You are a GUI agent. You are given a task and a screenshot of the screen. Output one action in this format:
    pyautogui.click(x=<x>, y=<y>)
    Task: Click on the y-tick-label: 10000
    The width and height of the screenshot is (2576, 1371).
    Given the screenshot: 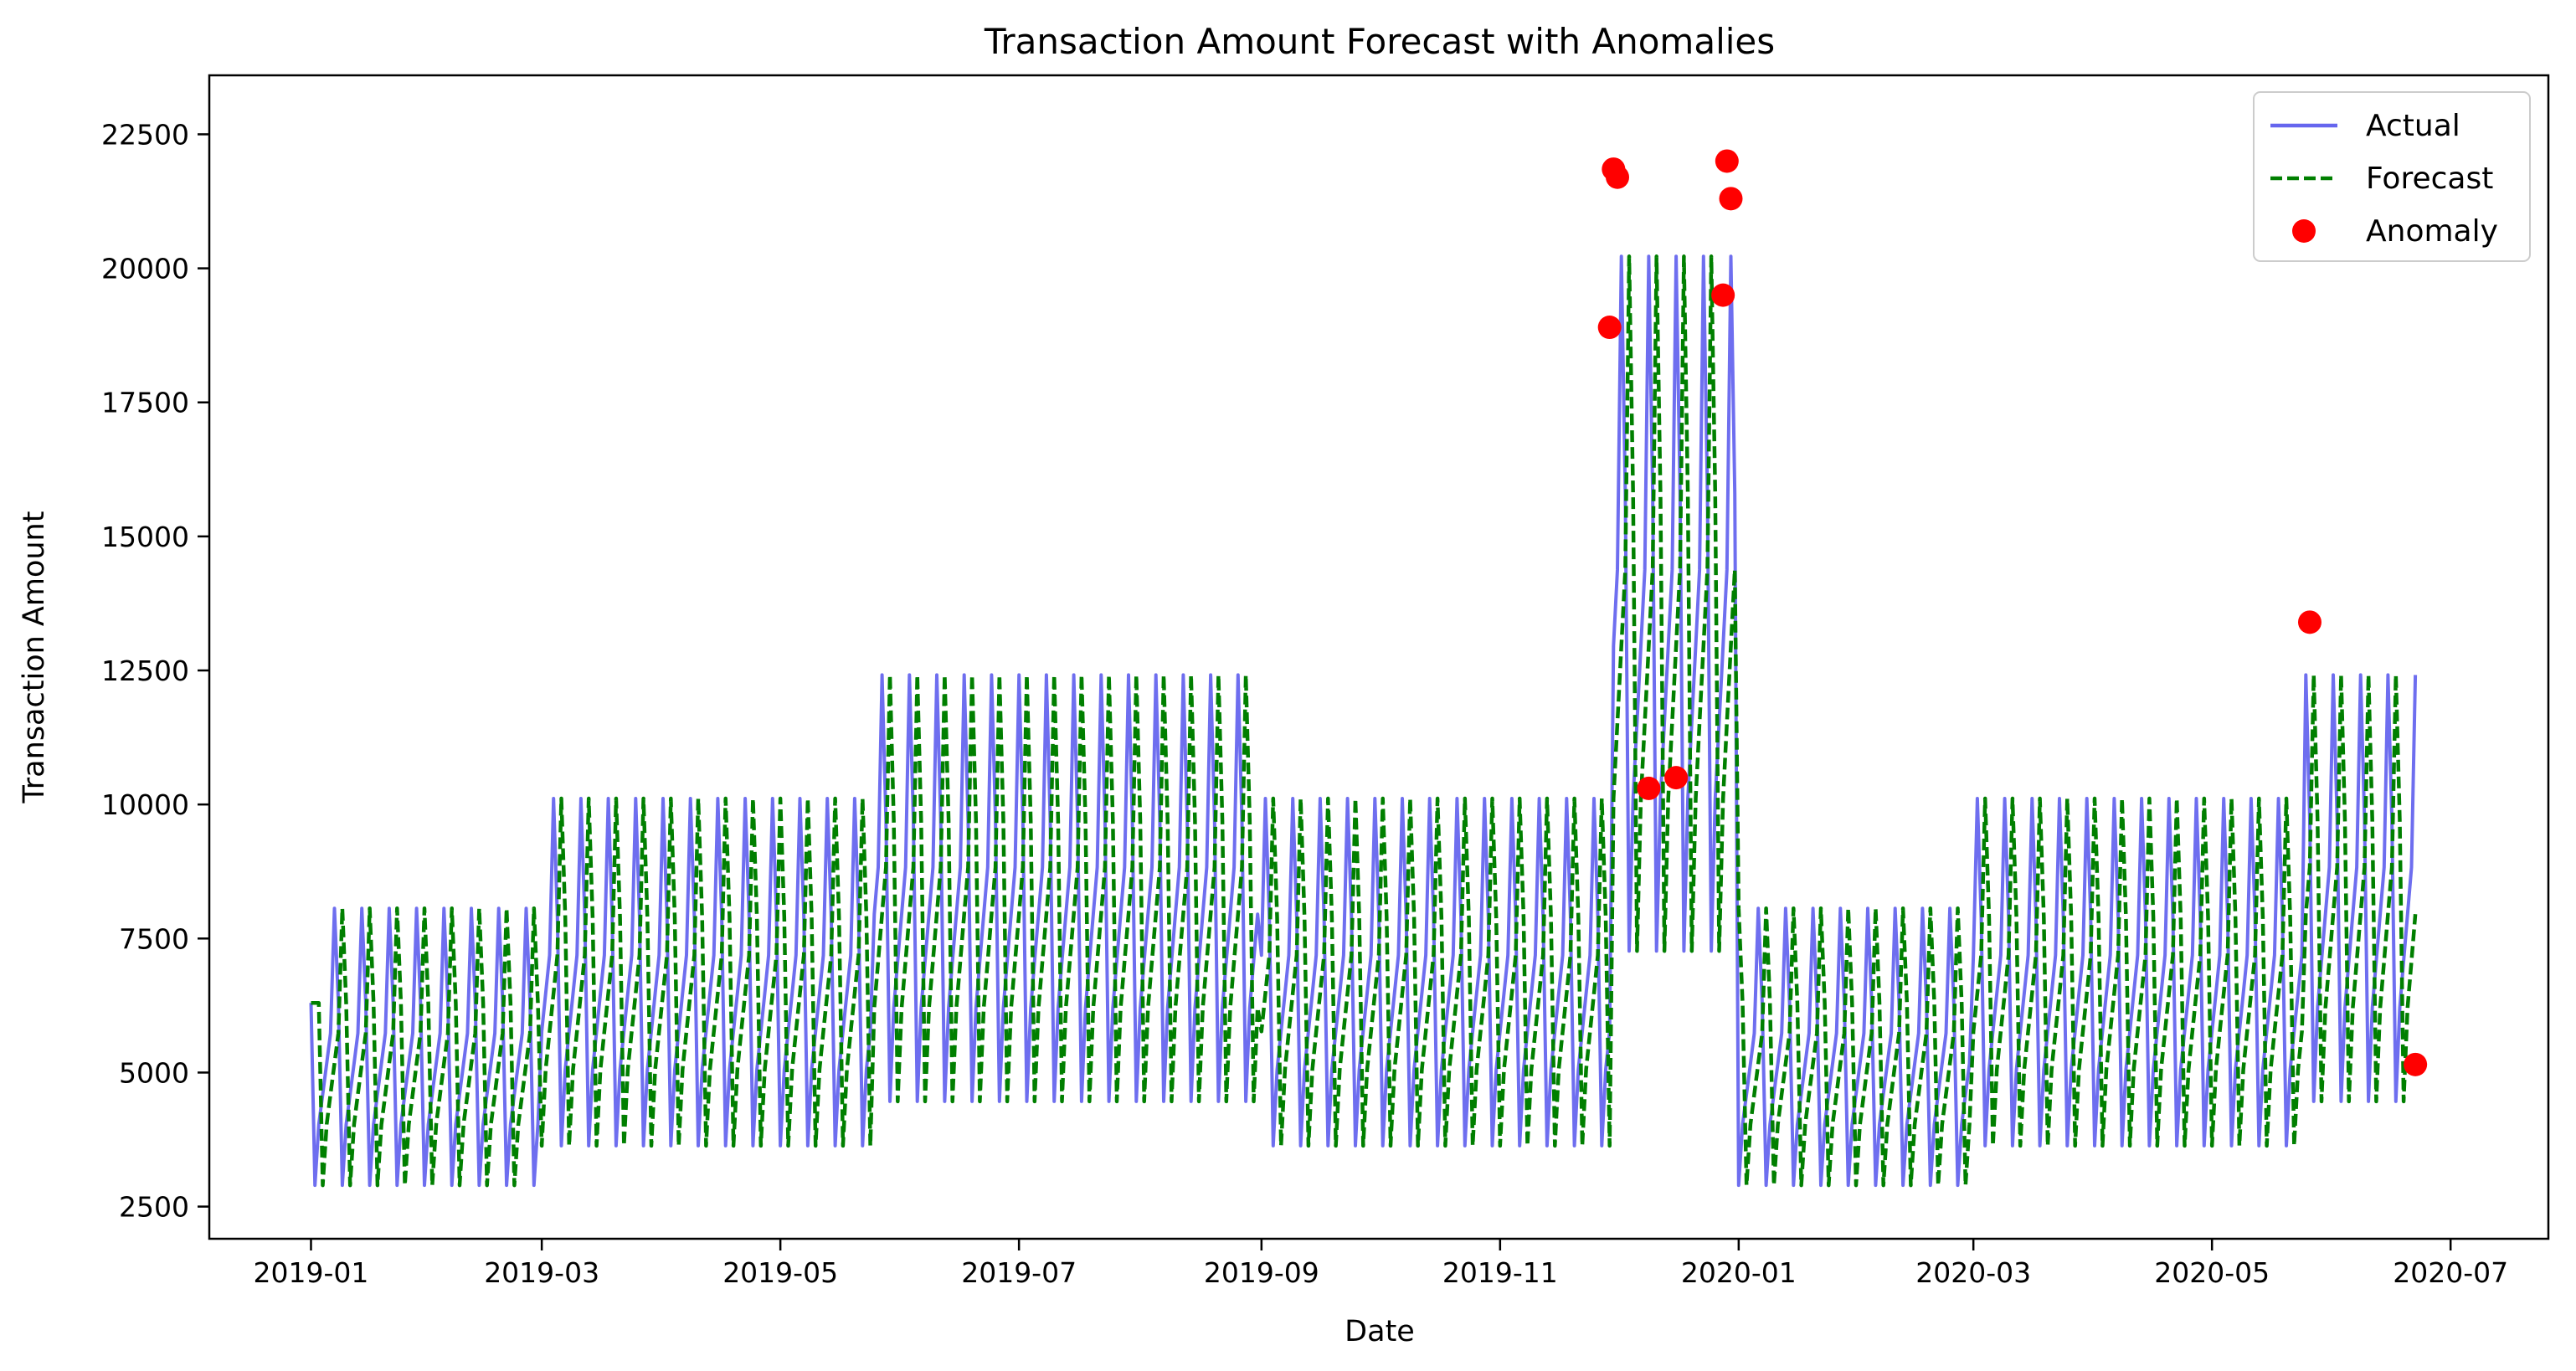 What is the action you would take?
    pyautogui.click(x=145, y=804)
    